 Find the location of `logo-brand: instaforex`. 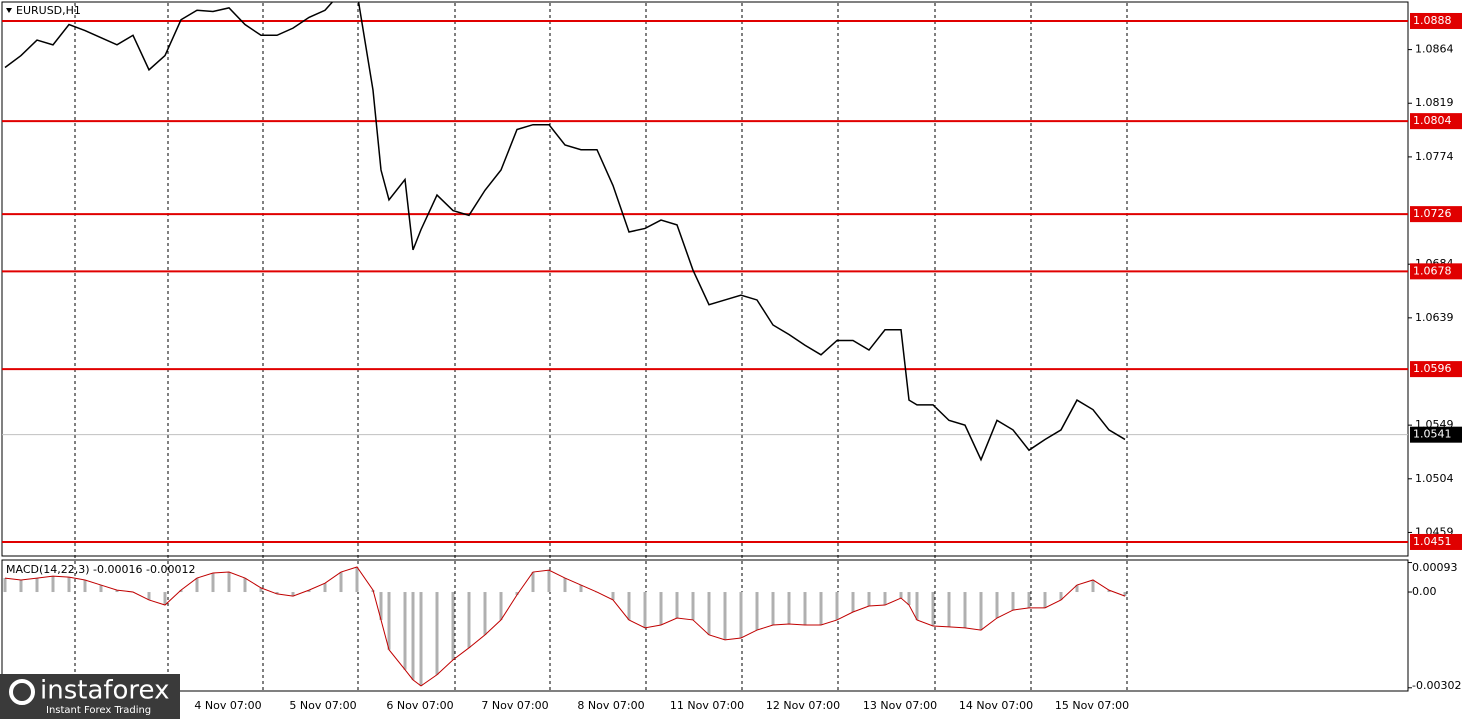

logo-brand: instaforex is located at coordinates (104, 691).